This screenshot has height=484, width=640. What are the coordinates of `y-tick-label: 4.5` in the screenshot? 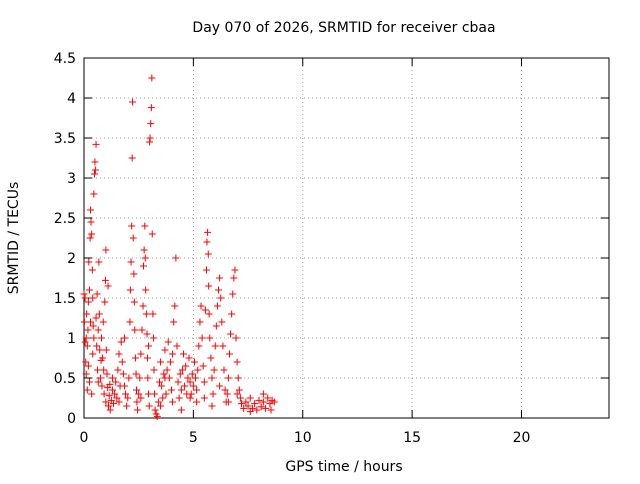 It's located at (65, 59).